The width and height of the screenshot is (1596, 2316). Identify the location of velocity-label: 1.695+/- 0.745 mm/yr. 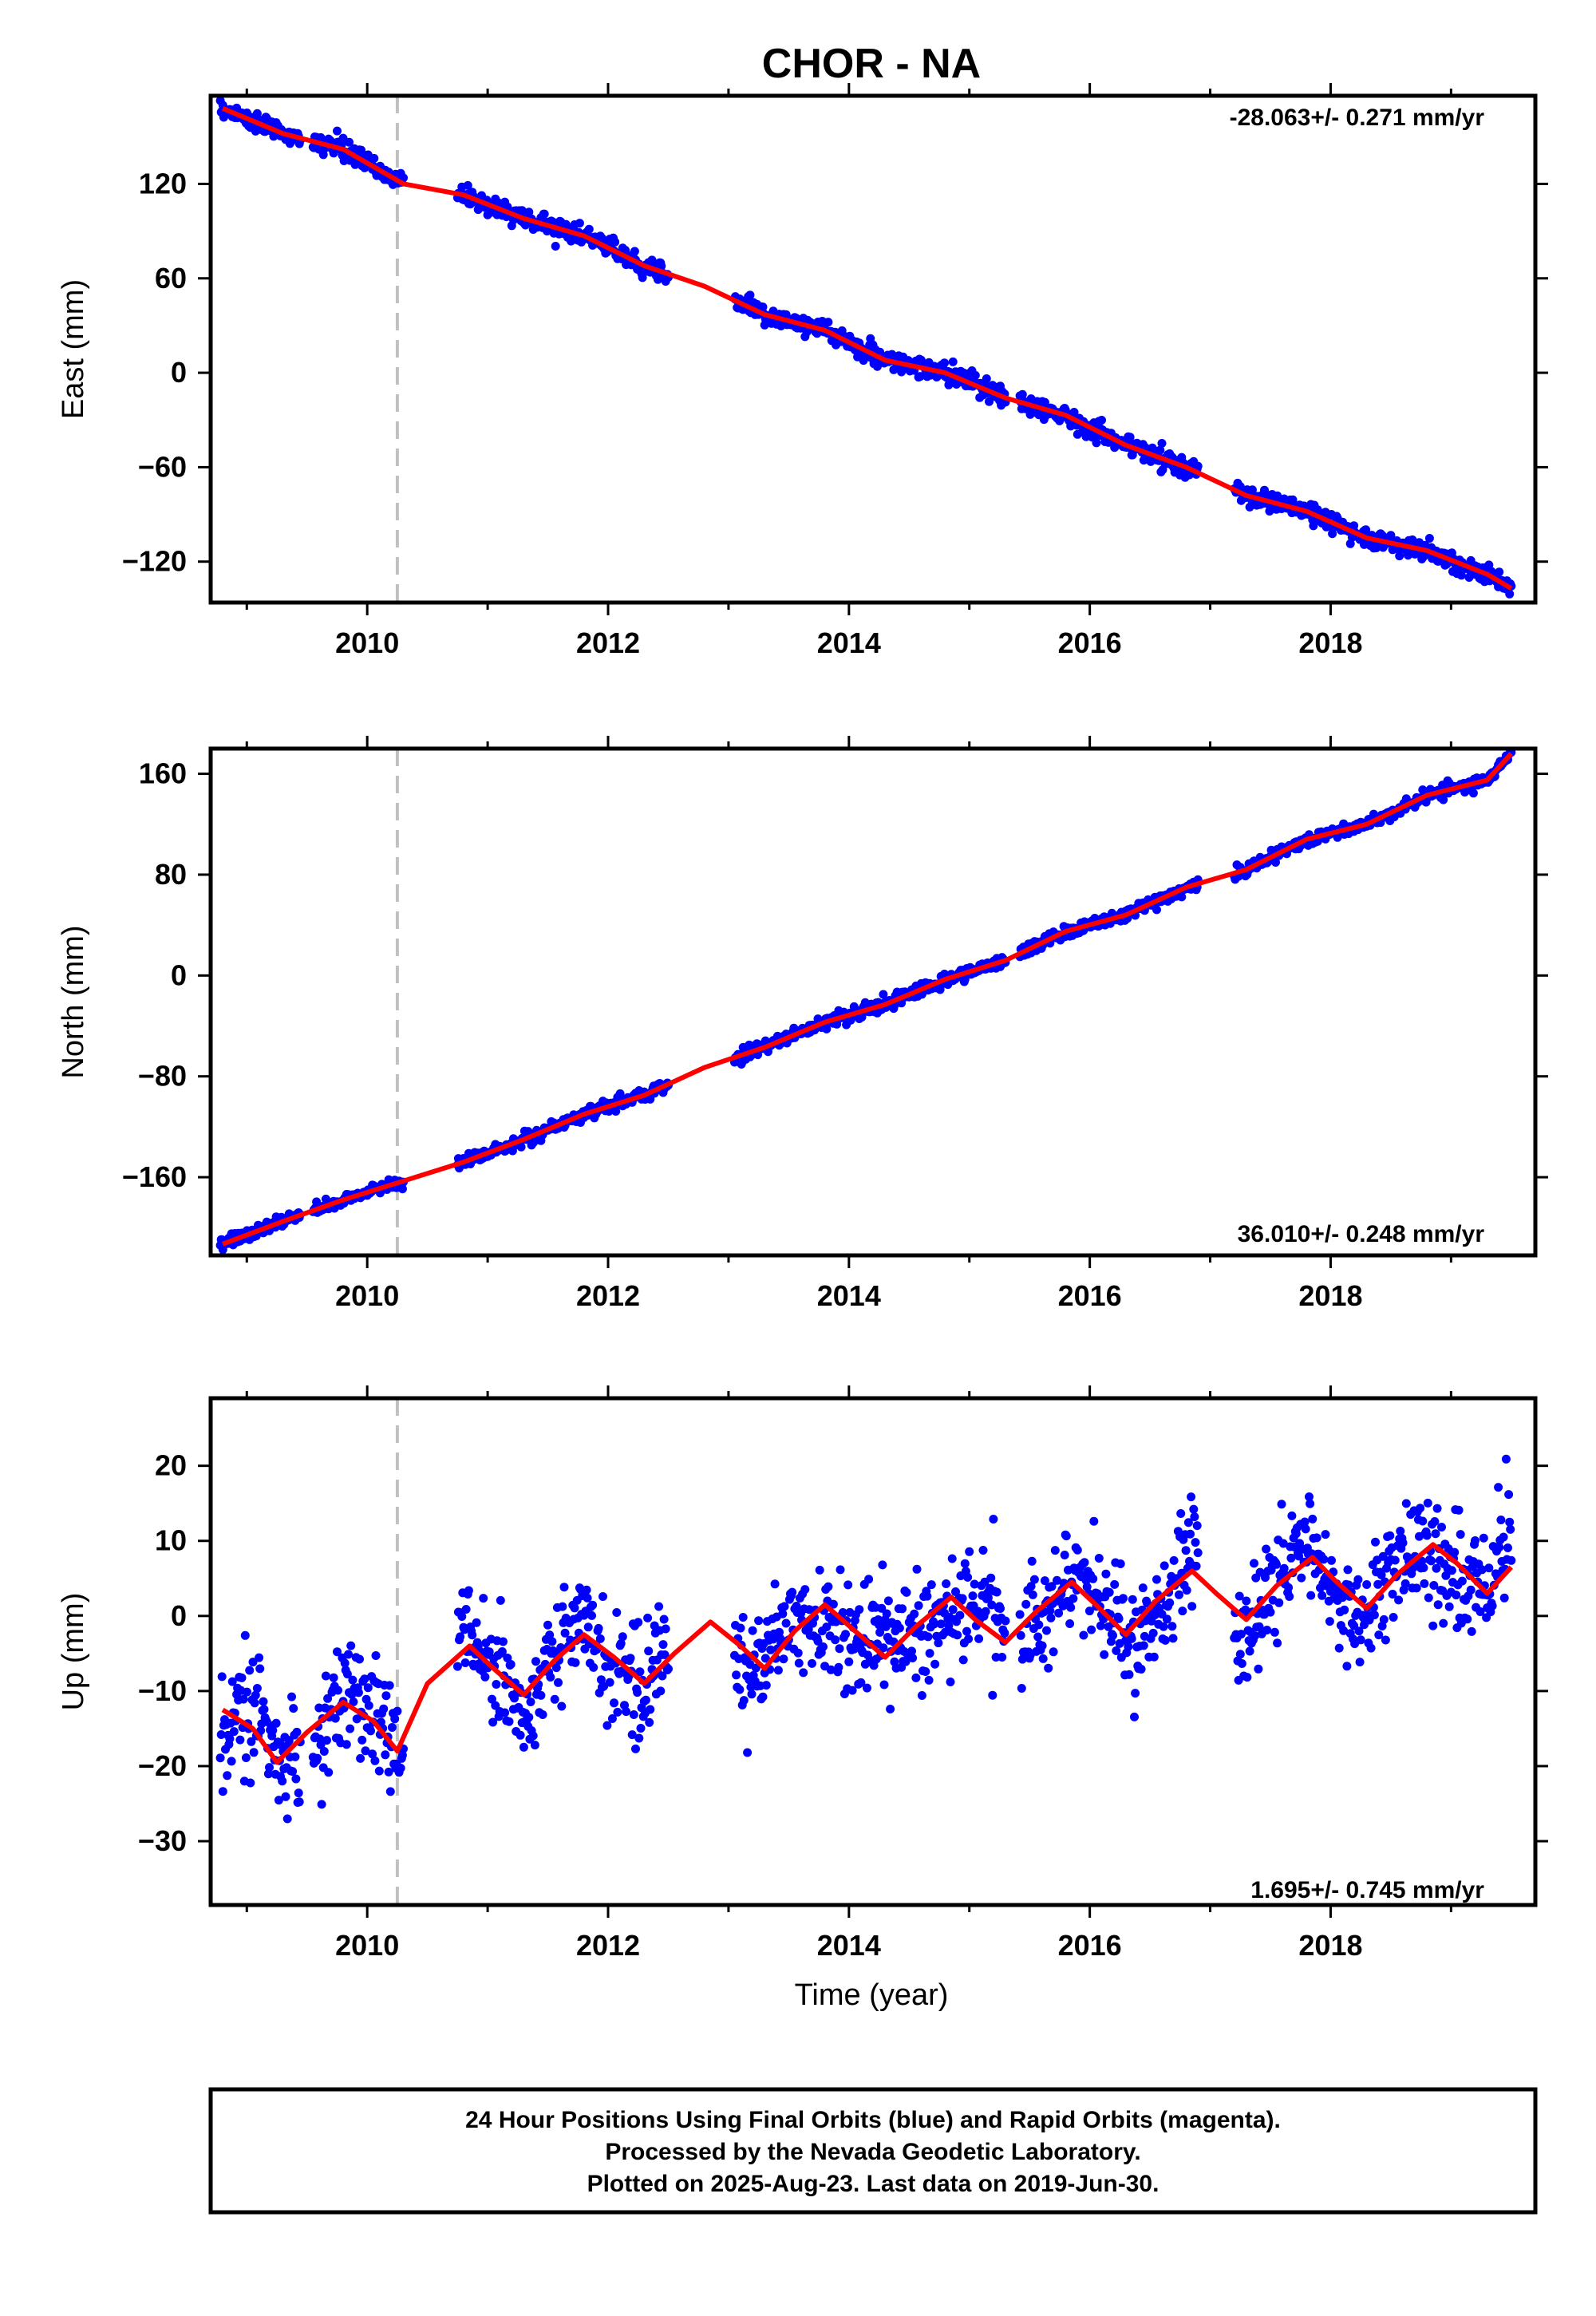
(1367, 1890).